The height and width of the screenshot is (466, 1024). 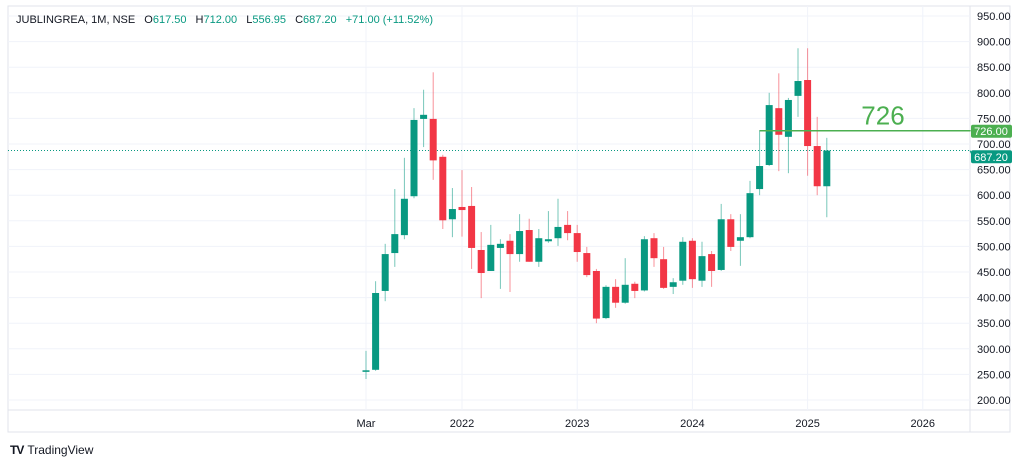 I want to click on y-tick-label: 550.00, so click(x=994, y=222).